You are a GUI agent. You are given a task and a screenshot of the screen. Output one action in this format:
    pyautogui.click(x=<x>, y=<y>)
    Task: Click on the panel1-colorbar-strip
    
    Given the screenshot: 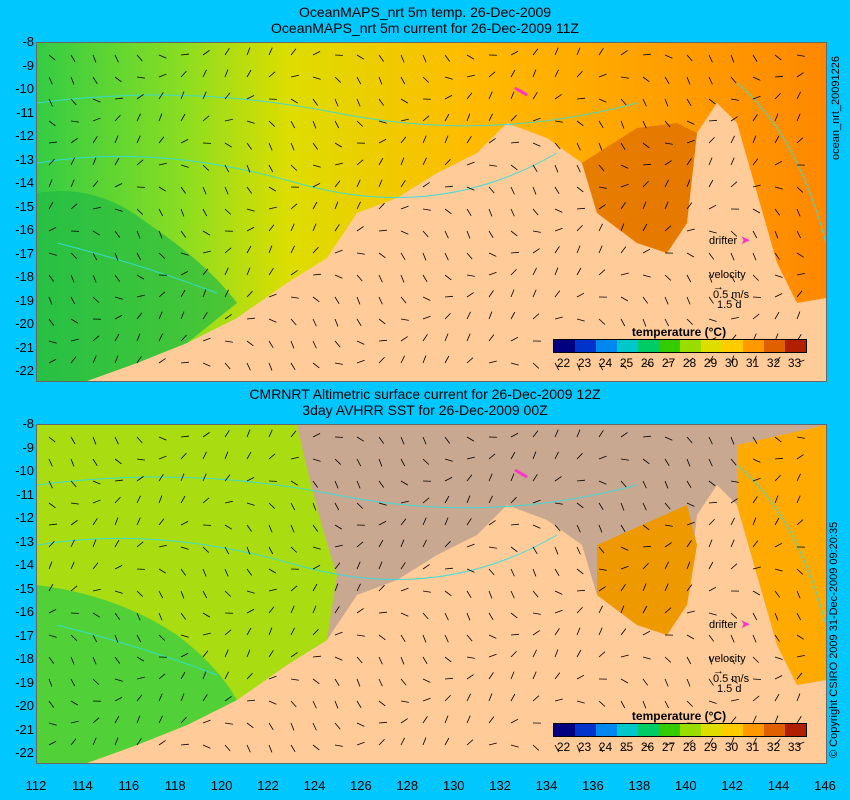 What is the action you would take?
    pyautogui.click(x=680, y=346)
    